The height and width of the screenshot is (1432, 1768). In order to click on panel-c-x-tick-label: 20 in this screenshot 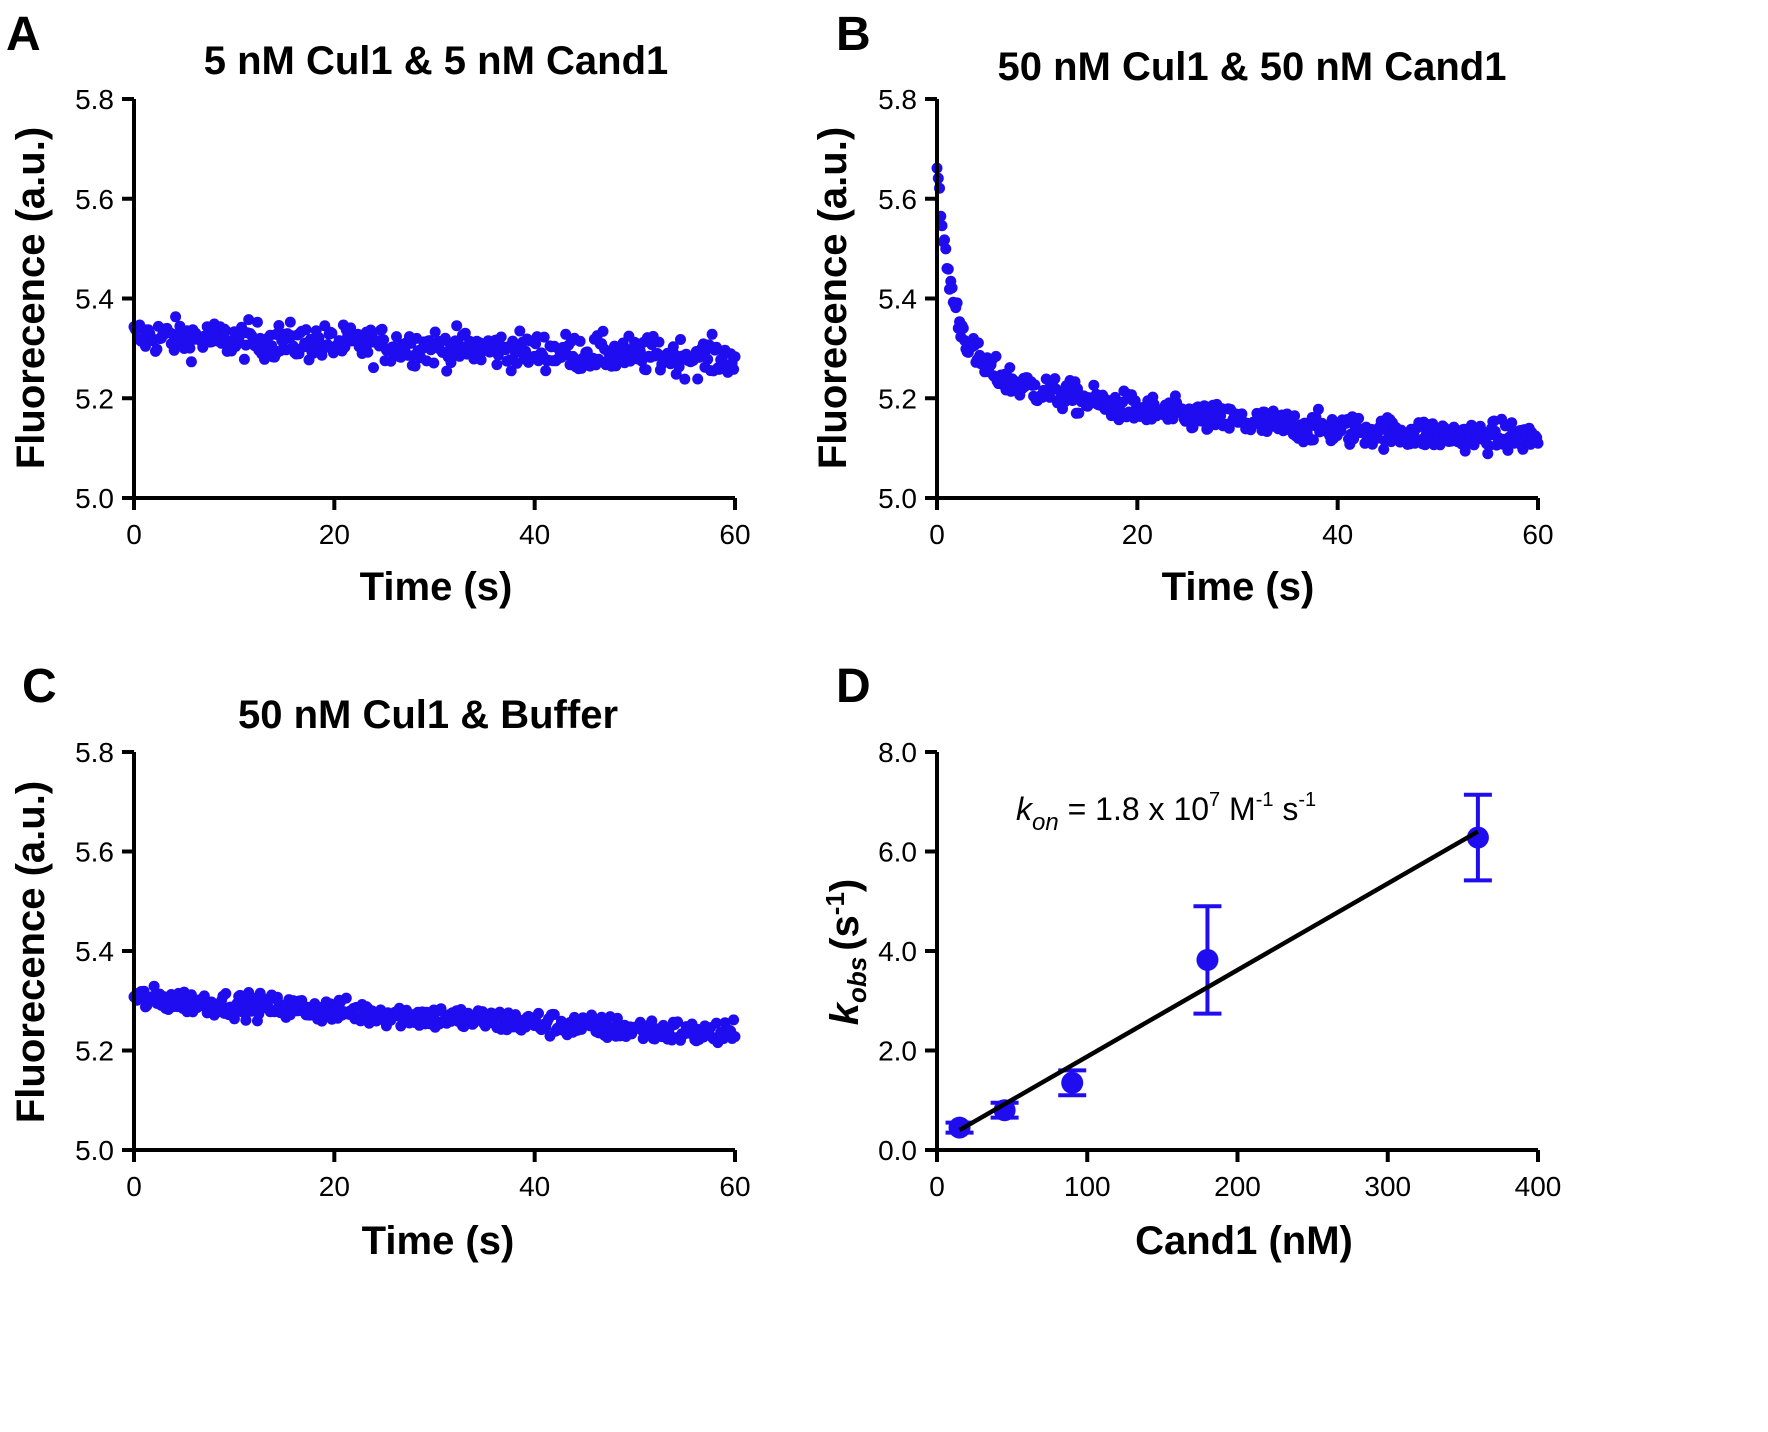, I will do `click(334, 1186)`.